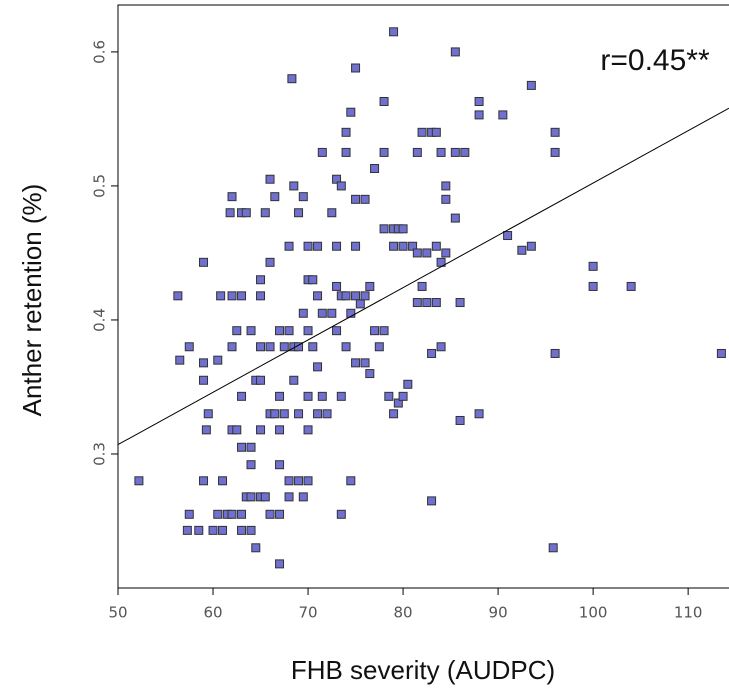 This screenshot has width=729, height=695. Describe the element at coordinates (100, 52) in the screenshot. I see `y-tick-label: 0.6` at that location.